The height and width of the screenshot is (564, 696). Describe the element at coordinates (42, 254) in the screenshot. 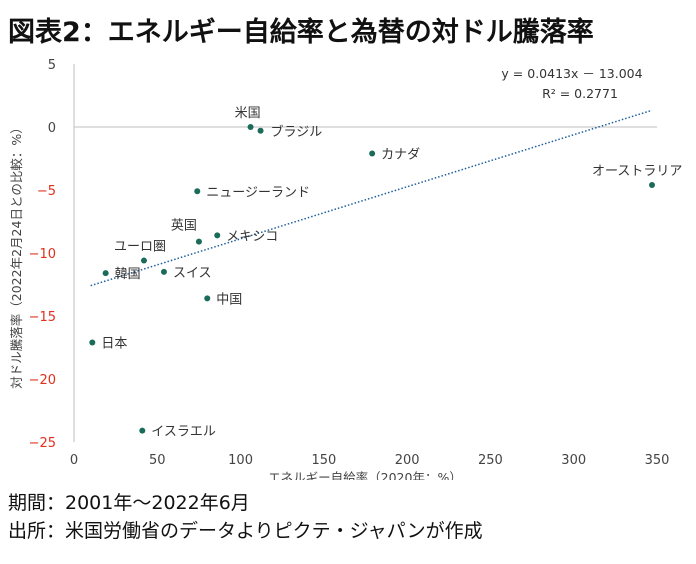

I see `y-tick-label: −10` at that location.